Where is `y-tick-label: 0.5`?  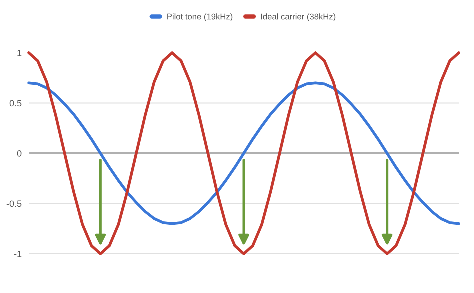 y-tick-label: 0.5 is located at coordinates (16, 103).